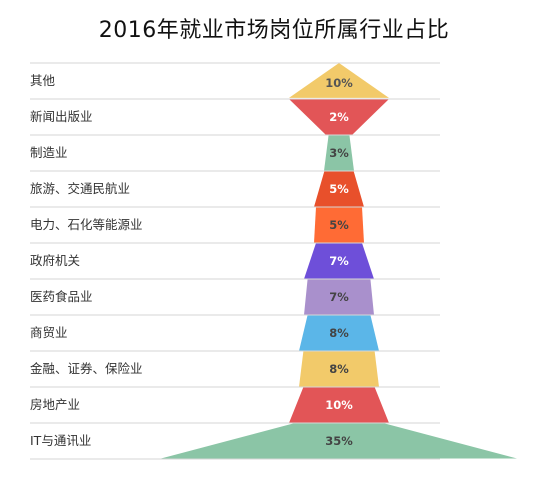 The image size is (548, 477). I want to click on value-label: 2%, so click(339, 117).